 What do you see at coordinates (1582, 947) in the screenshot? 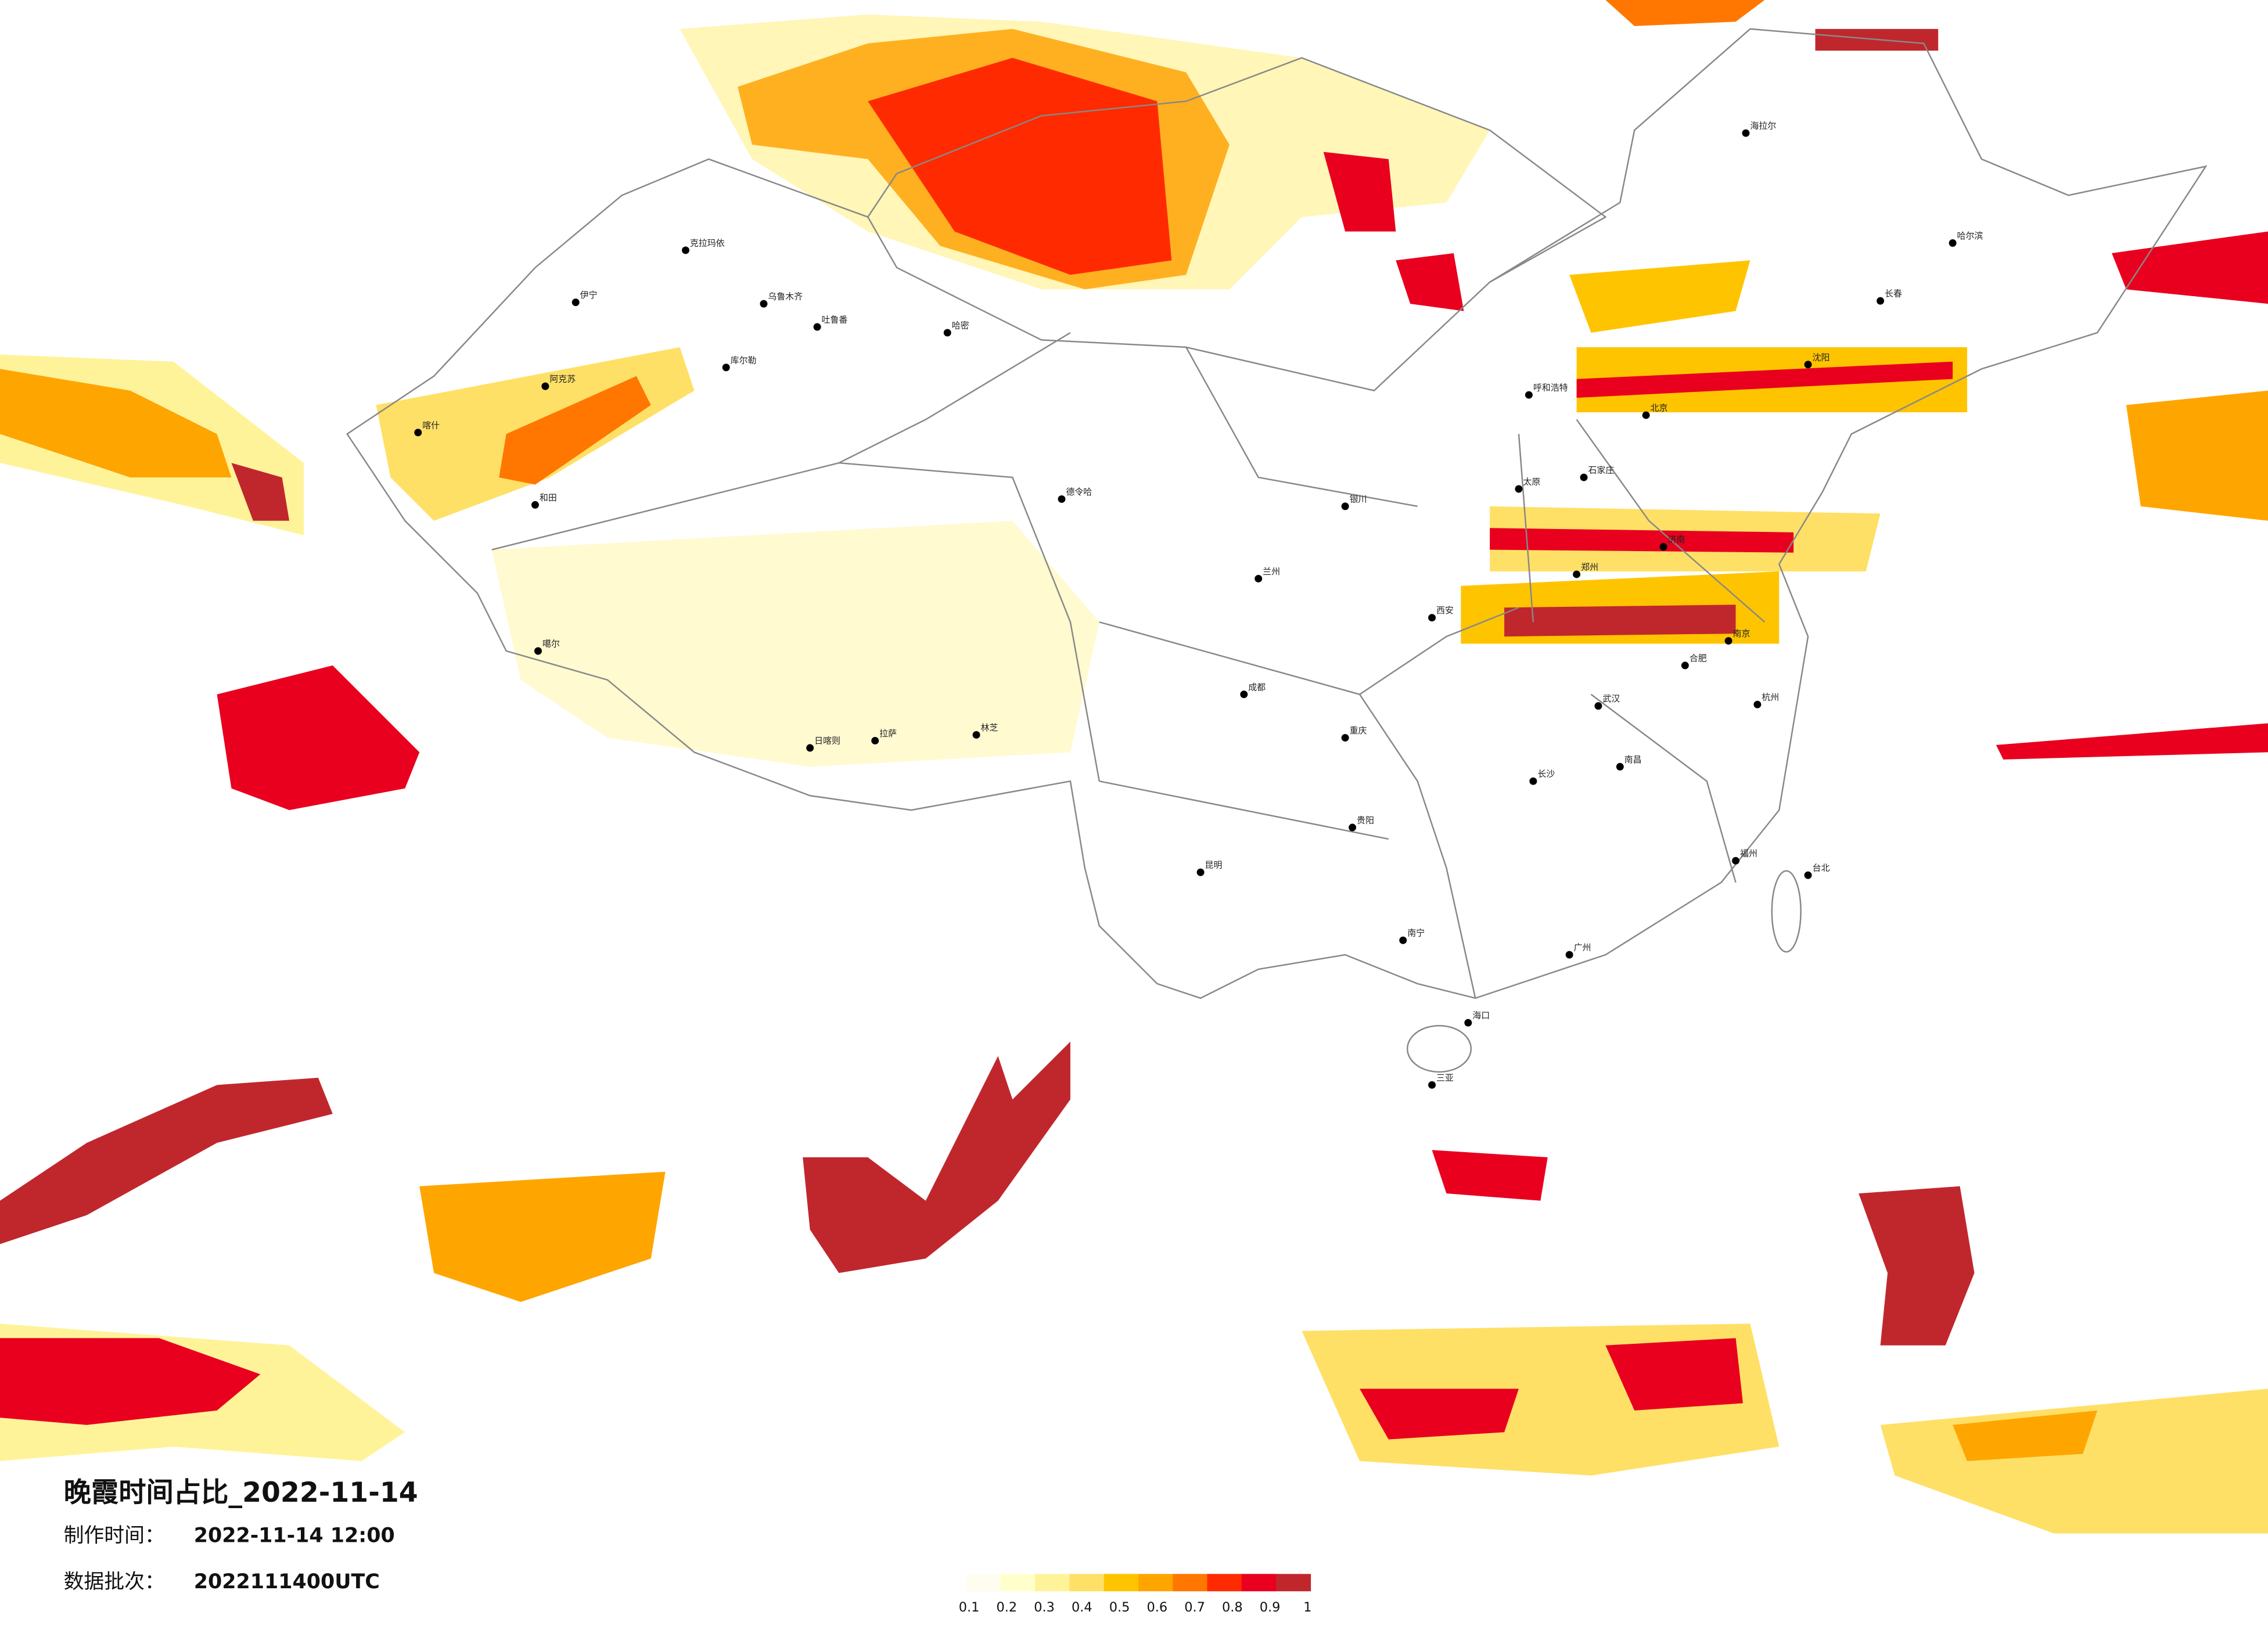
I see `city-label: 广州` at bounding box center [1582, 947].